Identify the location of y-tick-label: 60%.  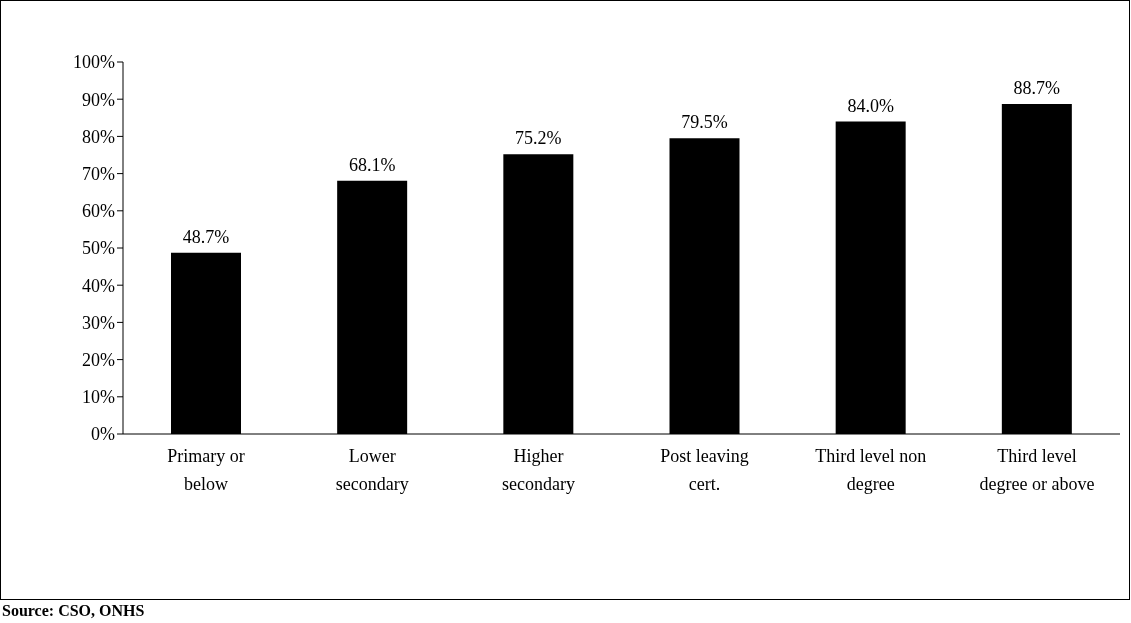
(98, 211).